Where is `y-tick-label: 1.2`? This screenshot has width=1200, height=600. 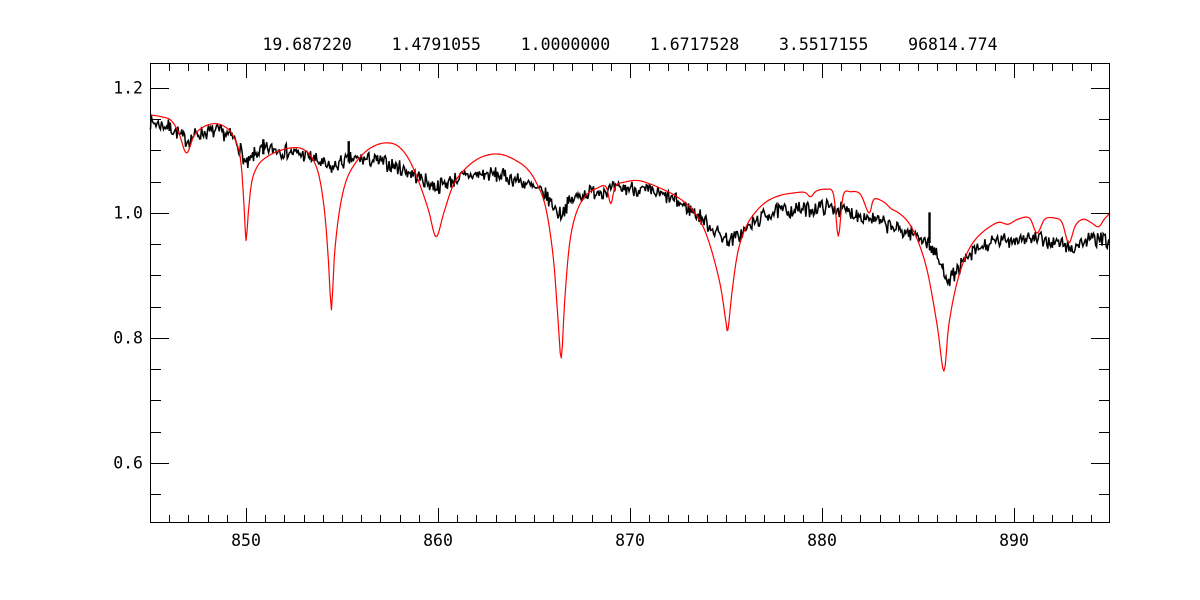 y-tick-label: 1.2 is located at coordinates (128, 88).